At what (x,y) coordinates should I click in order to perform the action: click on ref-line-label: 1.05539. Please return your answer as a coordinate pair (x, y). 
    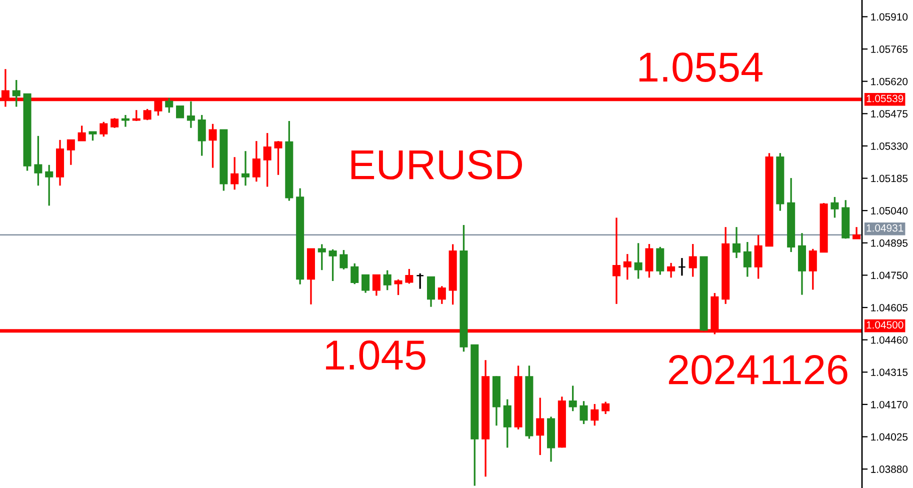
    Looking at the image, I should click on (885, 98).